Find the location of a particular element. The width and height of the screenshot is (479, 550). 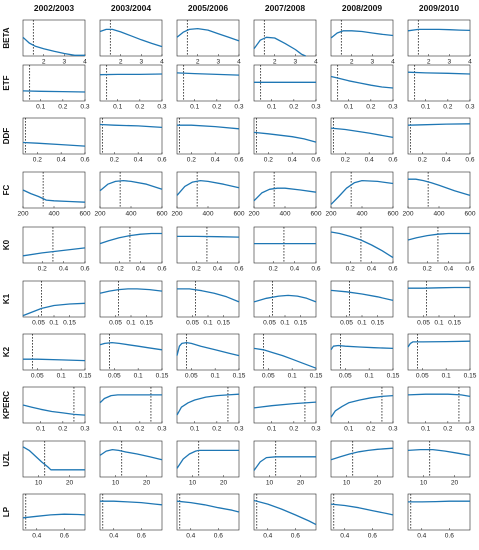

panel: 200 400 600 is located at coordinates (285, 194).